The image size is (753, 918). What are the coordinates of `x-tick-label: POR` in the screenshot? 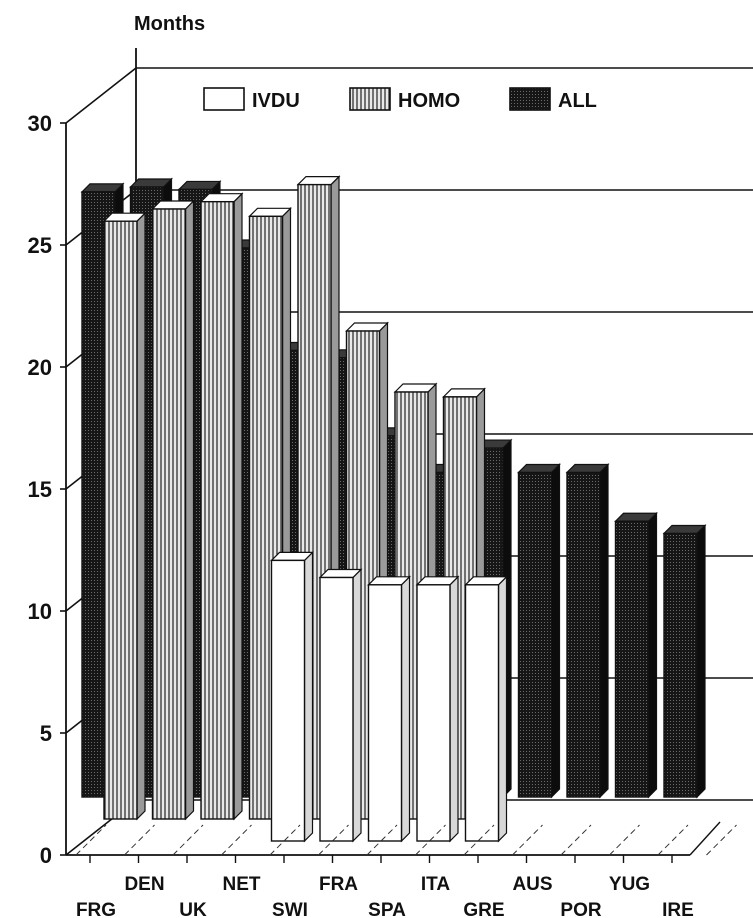 It's located at (580, 909).